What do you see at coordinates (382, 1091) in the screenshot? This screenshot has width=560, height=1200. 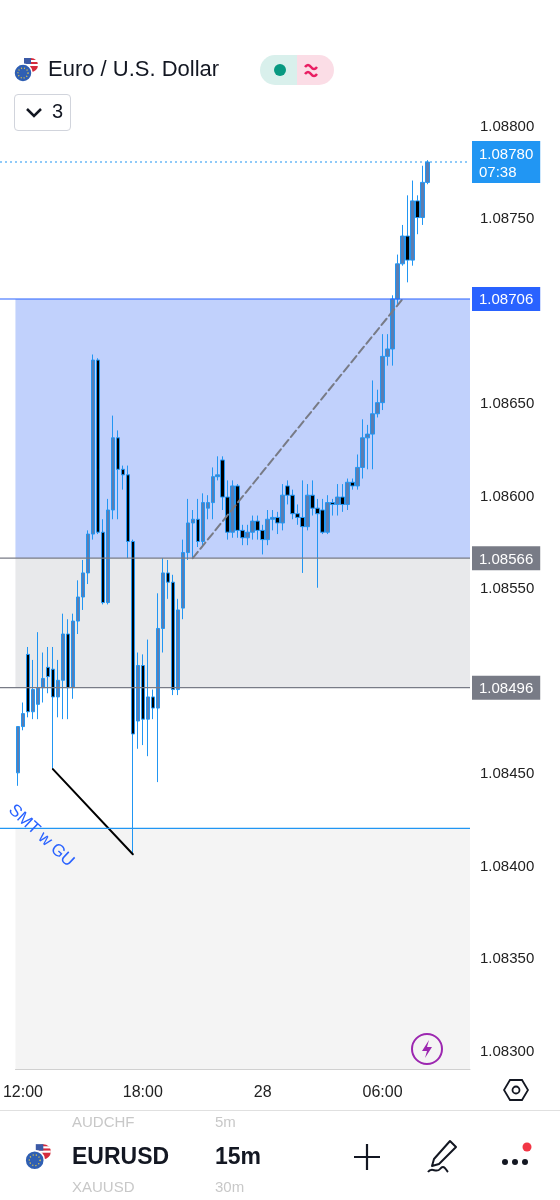 I see `x-tick-label: 06:00` at bounding box center [382, 1091].